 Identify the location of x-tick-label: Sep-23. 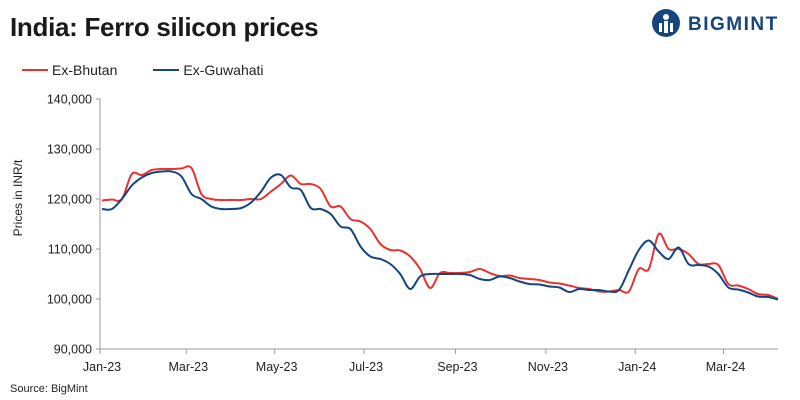
(457, 367).